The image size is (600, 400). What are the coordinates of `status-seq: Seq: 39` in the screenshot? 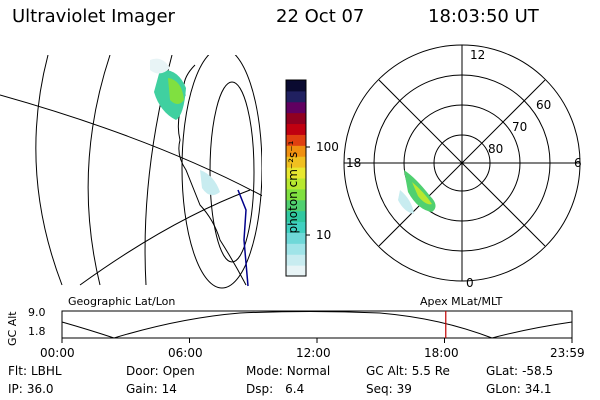 It's located at (389, 389).